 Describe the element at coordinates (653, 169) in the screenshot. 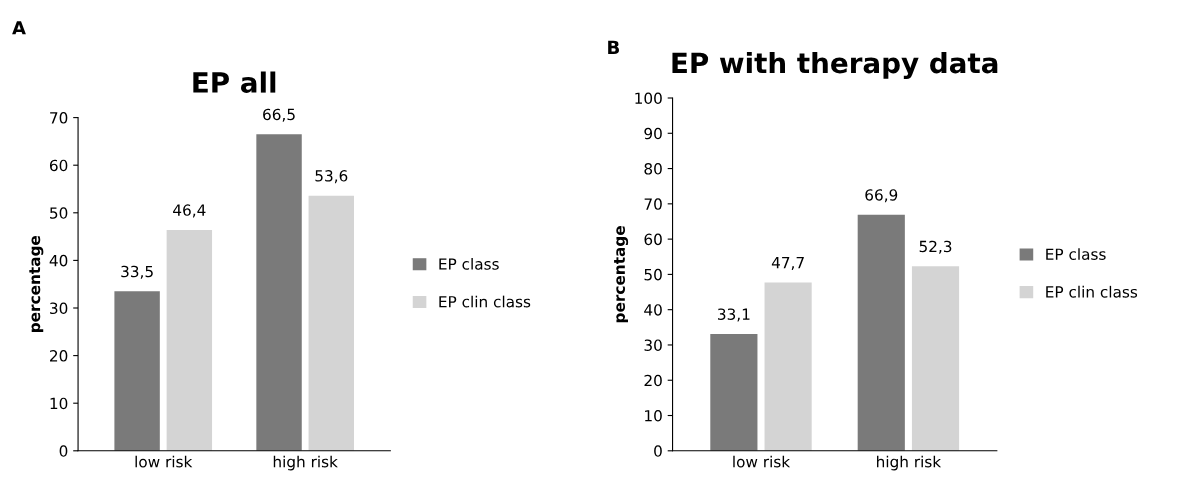

I see `y-tick-label: 80` at that location.